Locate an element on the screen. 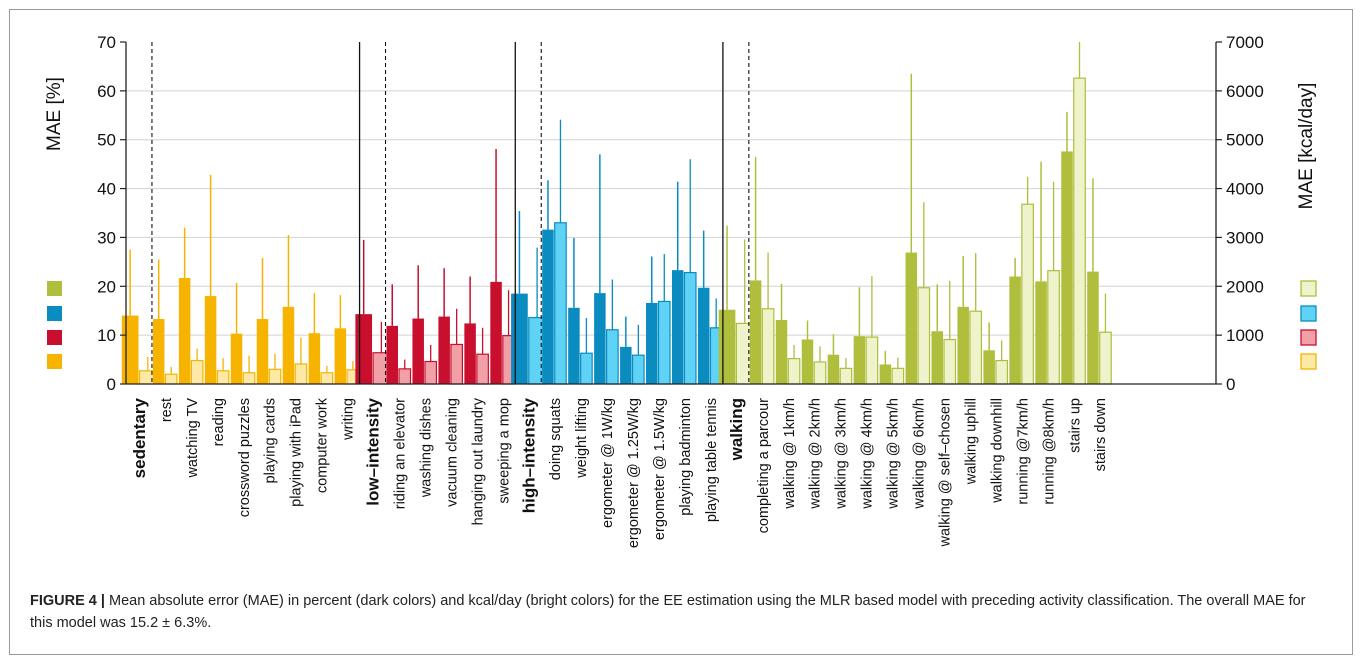  x-label: computer work is located at coordinates (323, 445).